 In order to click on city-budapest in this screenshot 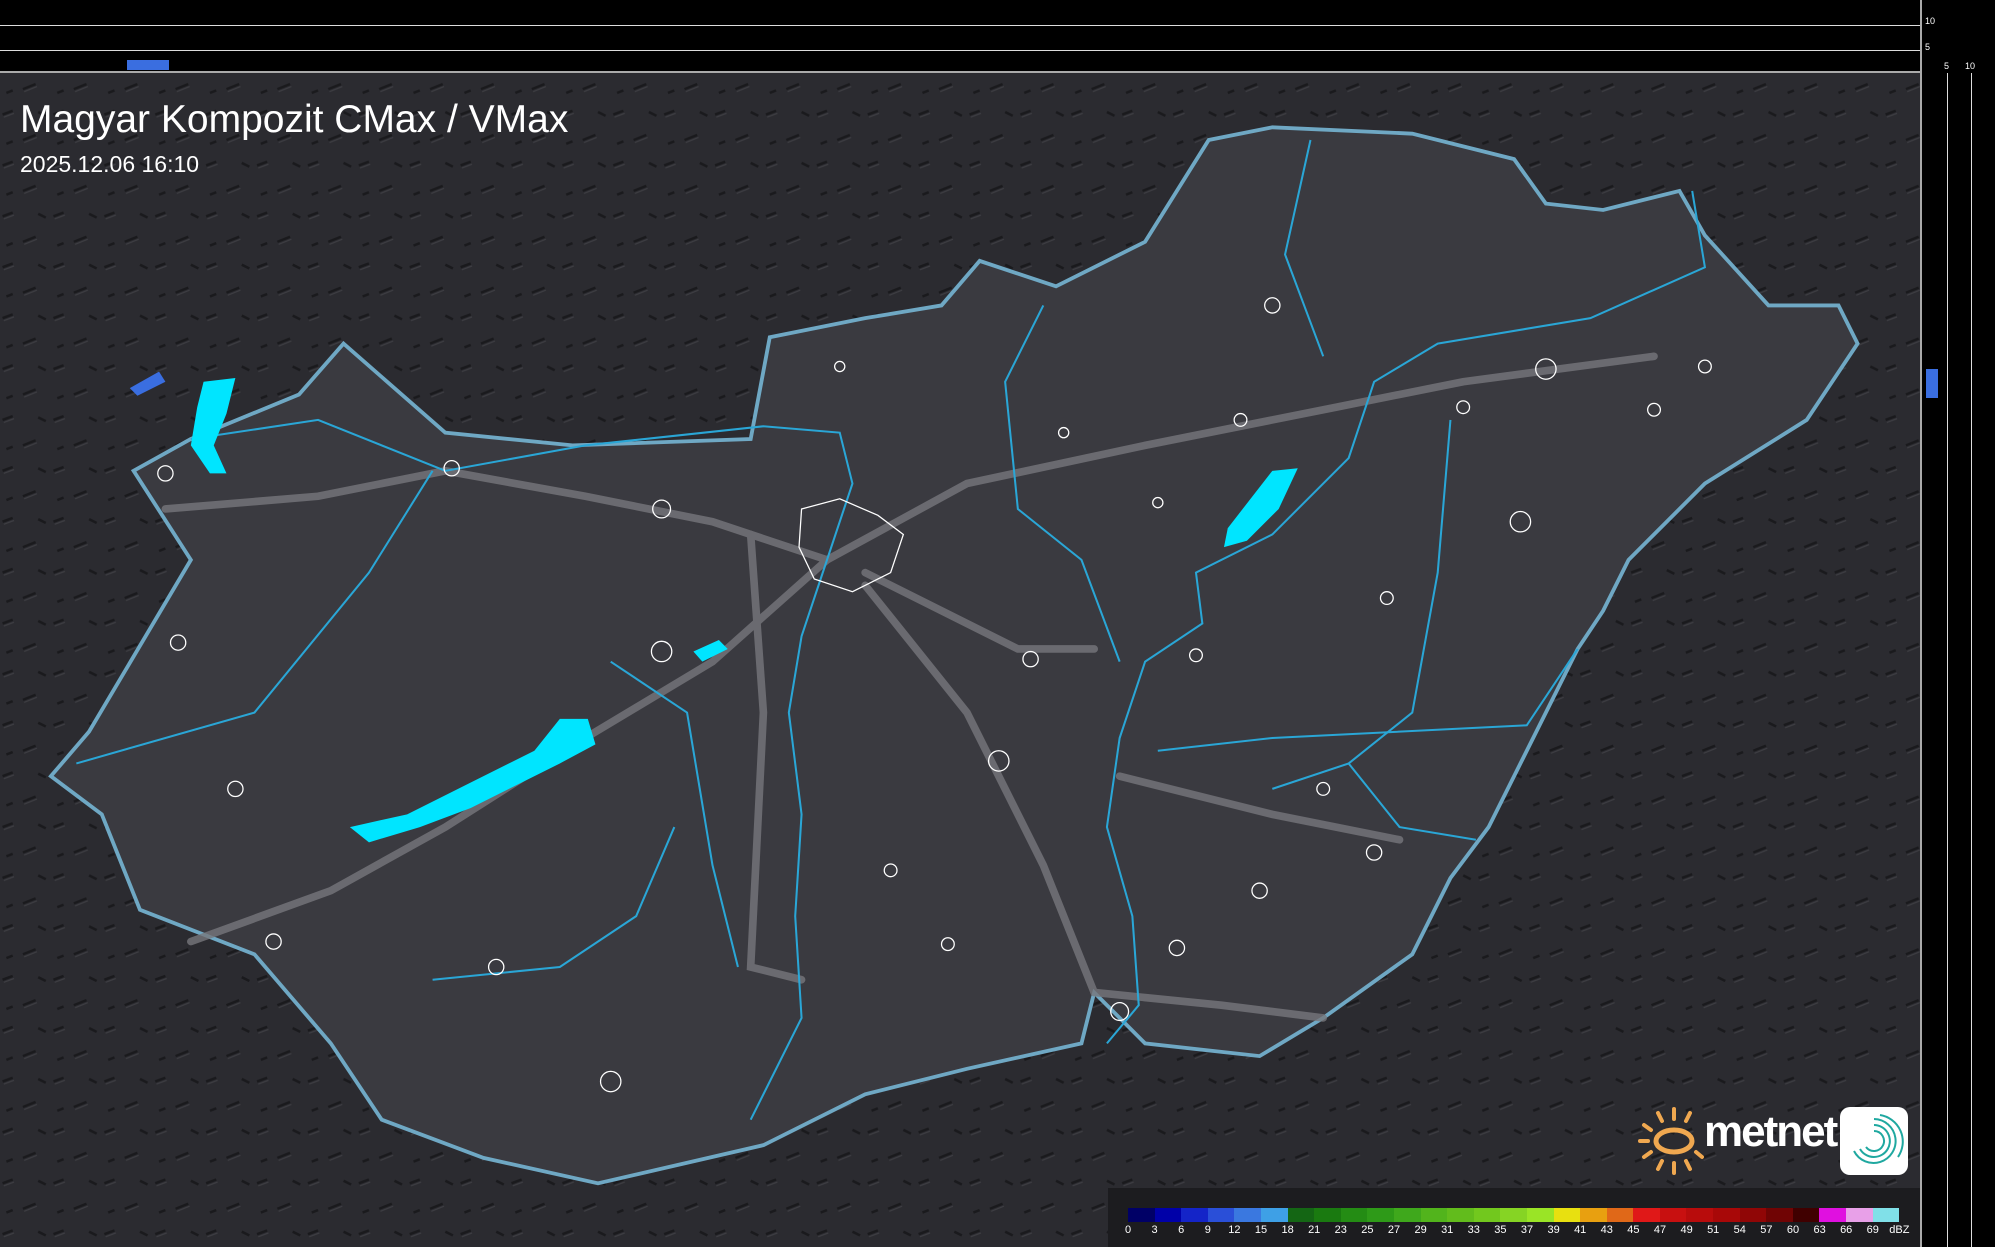, I will do `click(851, 545)`.